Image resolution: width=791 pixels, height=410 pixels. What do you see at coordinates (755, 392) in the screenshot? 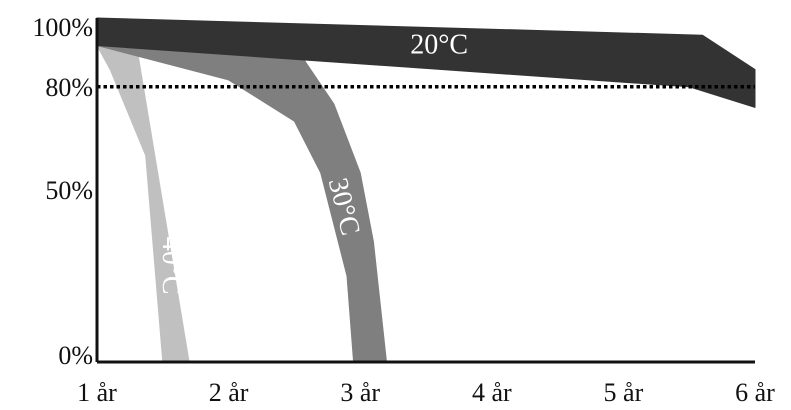
I see `x-tick-label: 6 år` at bounding box center [755, 392].